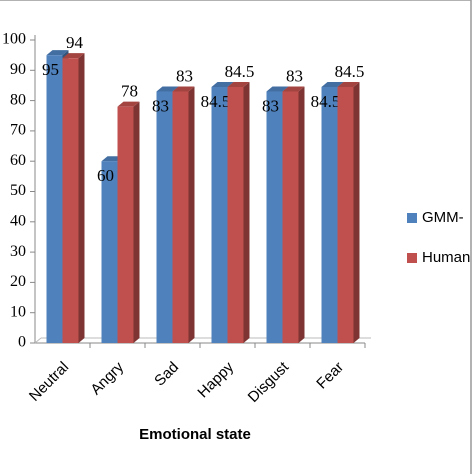 This screenshot has height=474, width=474. What do you see at coordinates (18, 251) in the screenshot?
I see `y-tick-label: 30` at bounding box center [18, 251].